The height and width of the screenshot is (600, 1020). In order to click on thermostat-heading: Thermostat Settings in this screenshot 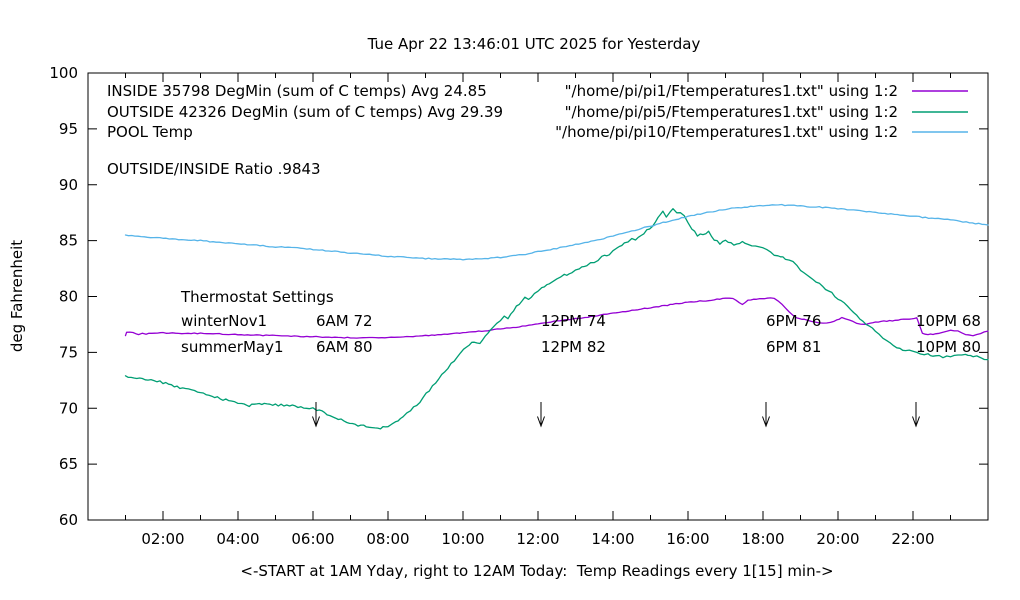, I will do `click(257, 297)`.